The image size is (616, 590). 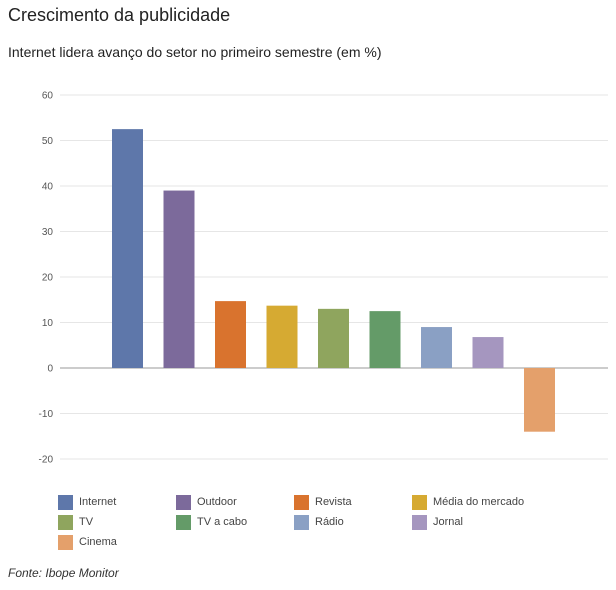 What do you see at coordinates (230, 334) in the screenshot?
I see `bar-revista` at bounding box center [230, 334].